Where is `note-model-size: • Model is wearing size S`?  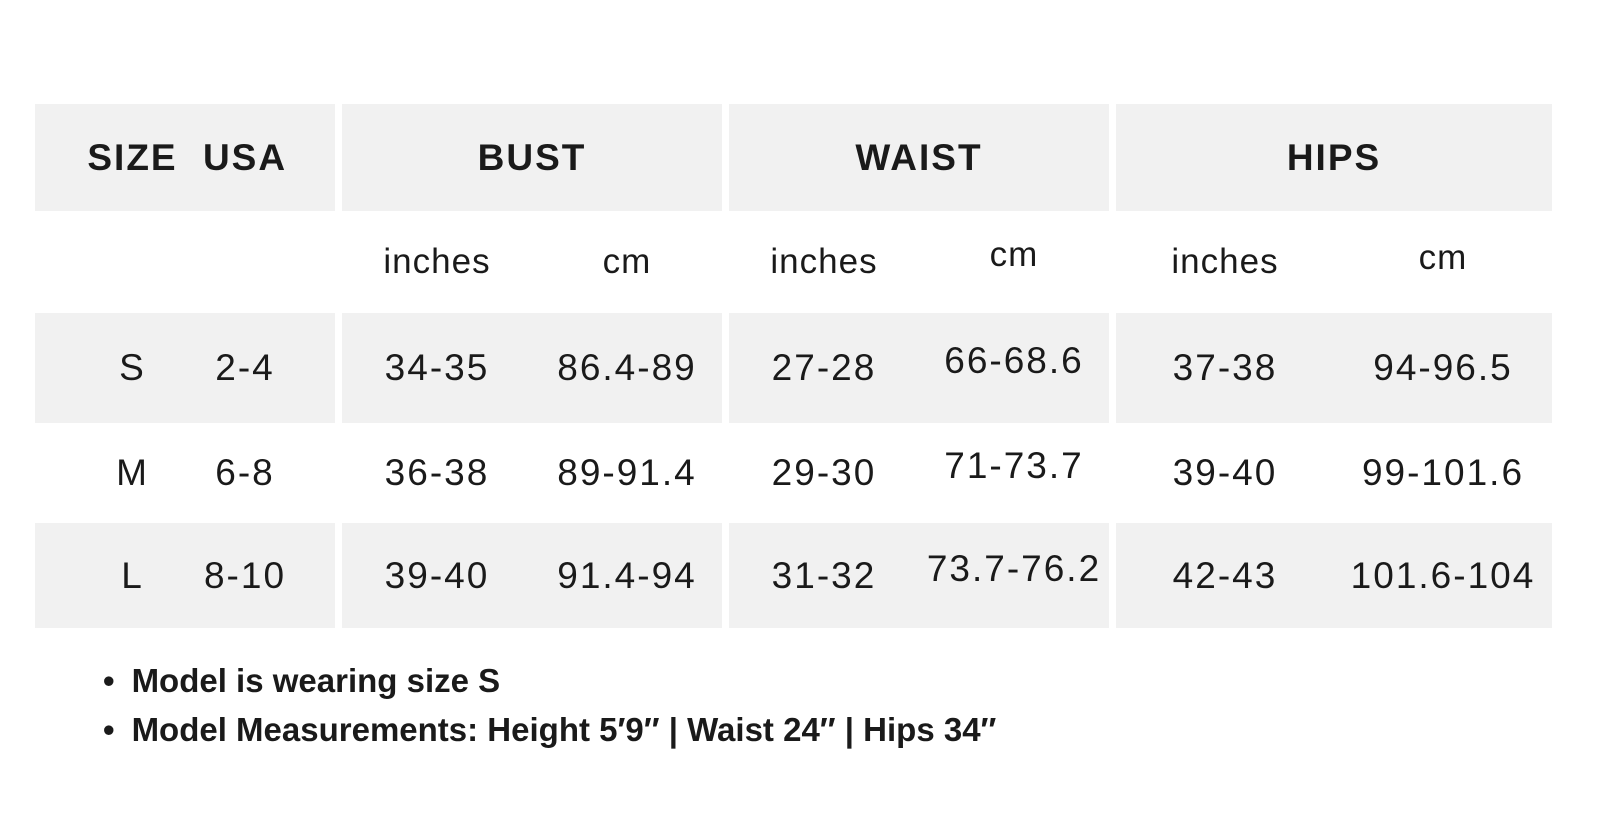 note-model-size: • Model is wearing size S is located at coordinates (549, 680).